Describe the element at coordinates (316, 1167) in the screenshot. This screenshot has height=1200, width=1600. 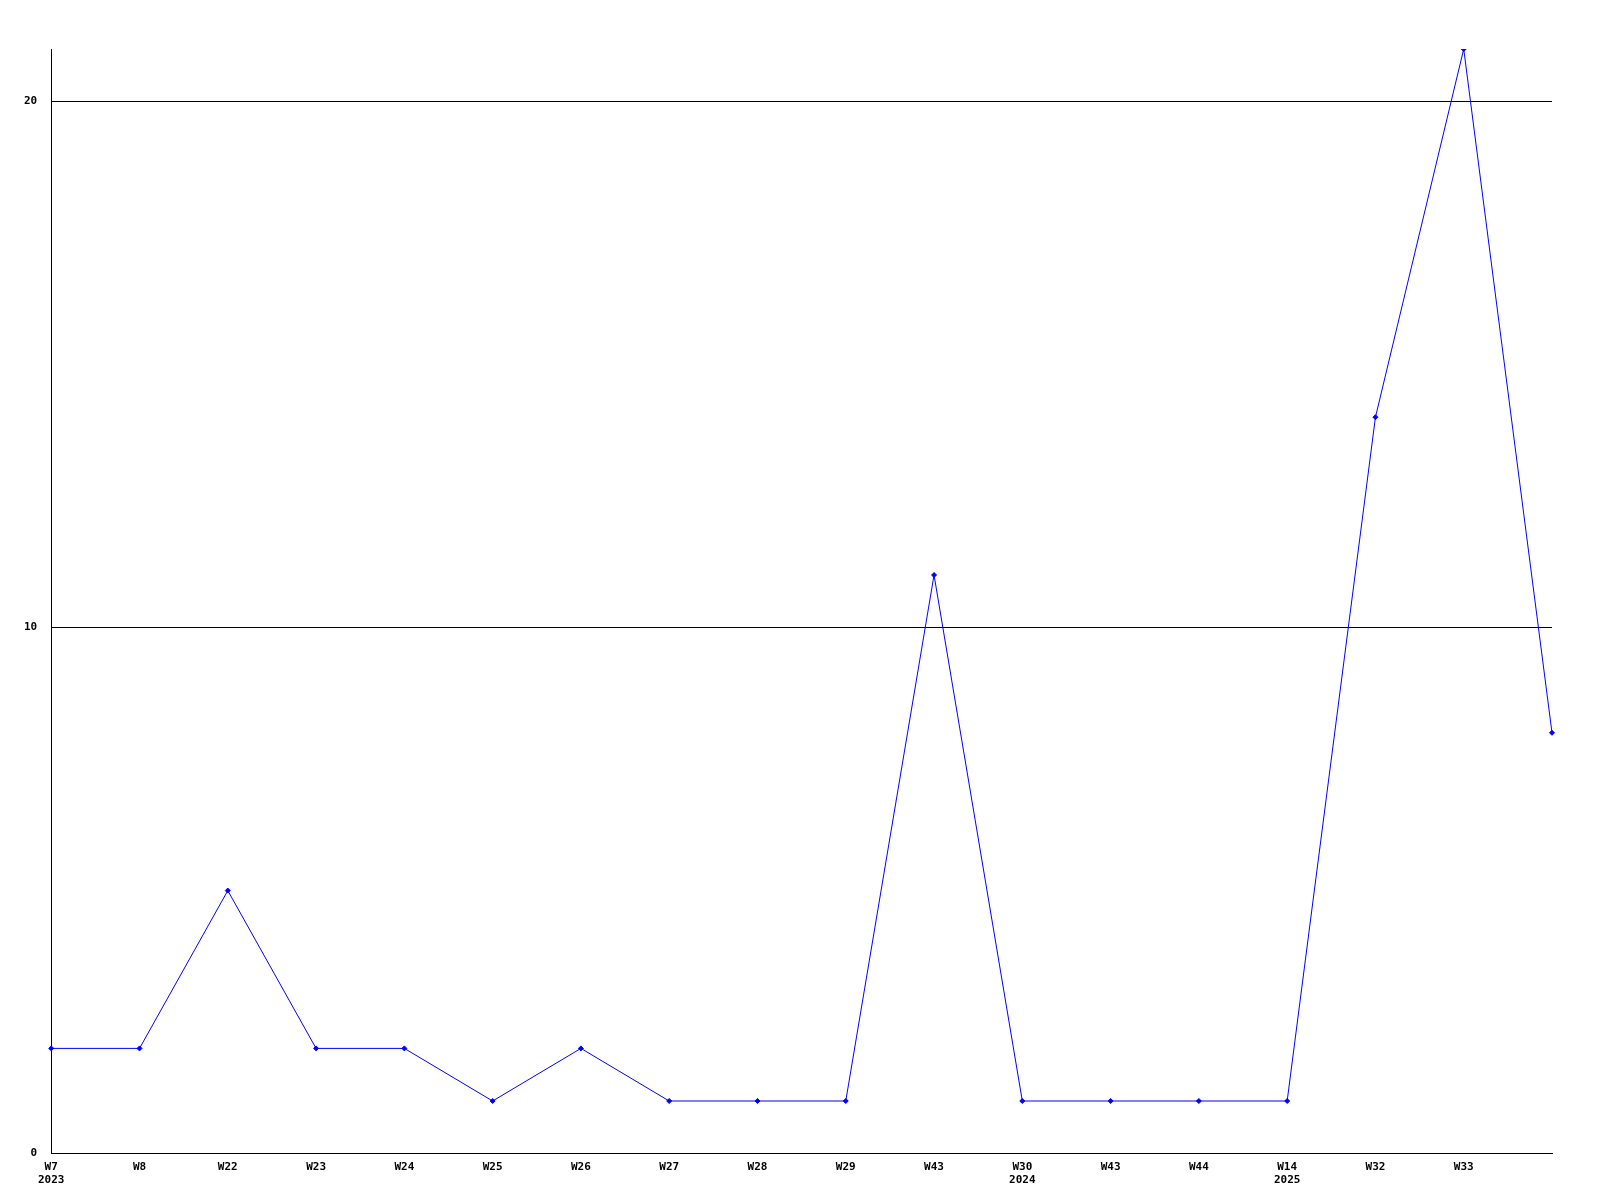
I see `x-tick-label: W23` at that location.